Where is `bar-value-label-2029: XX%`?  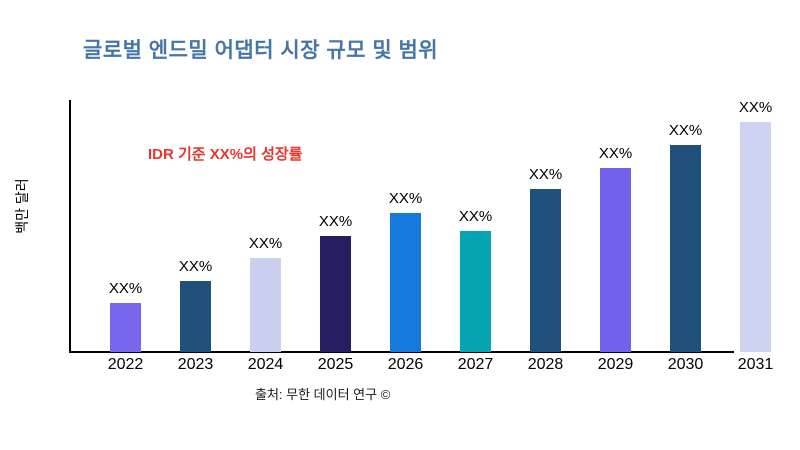
bar-value-label-2029: XX% is located at coordinates (615, 153).